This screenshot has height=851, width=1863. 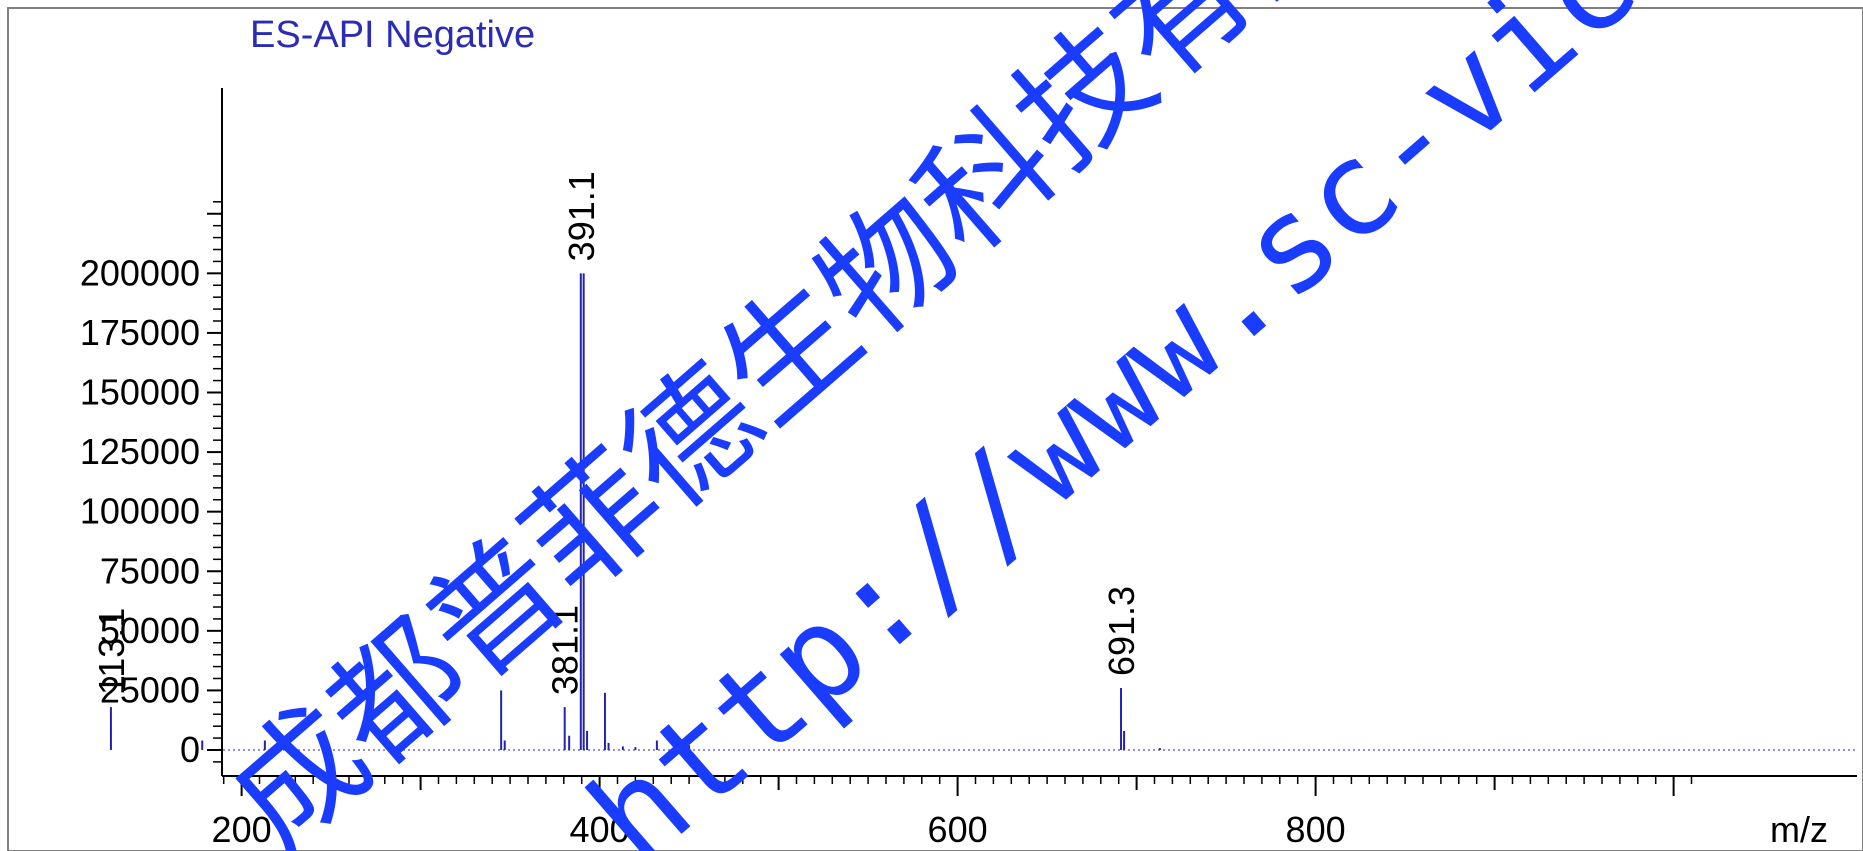 I want to click on peak-label: 113.1, so click(x=111, y=651).